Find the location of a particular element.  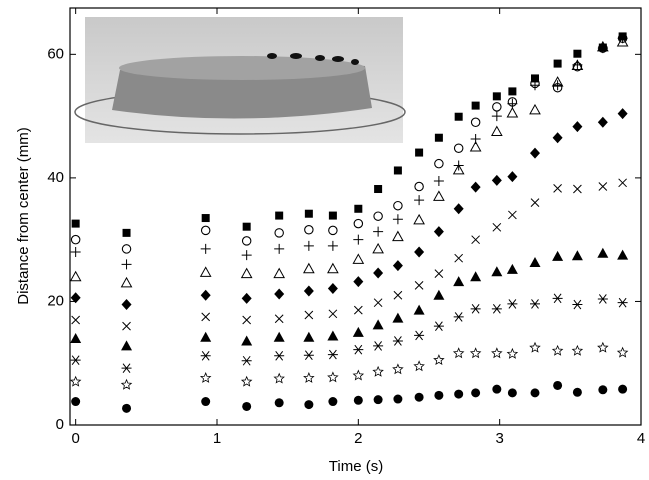

y-tick-label: 60 is located at coordinates (55, 53).